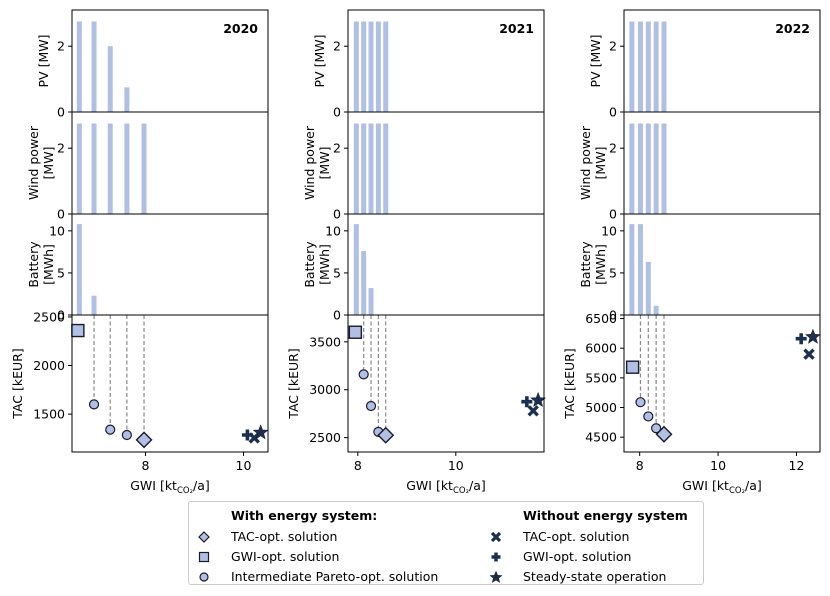  I want to click on tac-axes-2020: GWI [ktCO₂/a], so click(168, 405).